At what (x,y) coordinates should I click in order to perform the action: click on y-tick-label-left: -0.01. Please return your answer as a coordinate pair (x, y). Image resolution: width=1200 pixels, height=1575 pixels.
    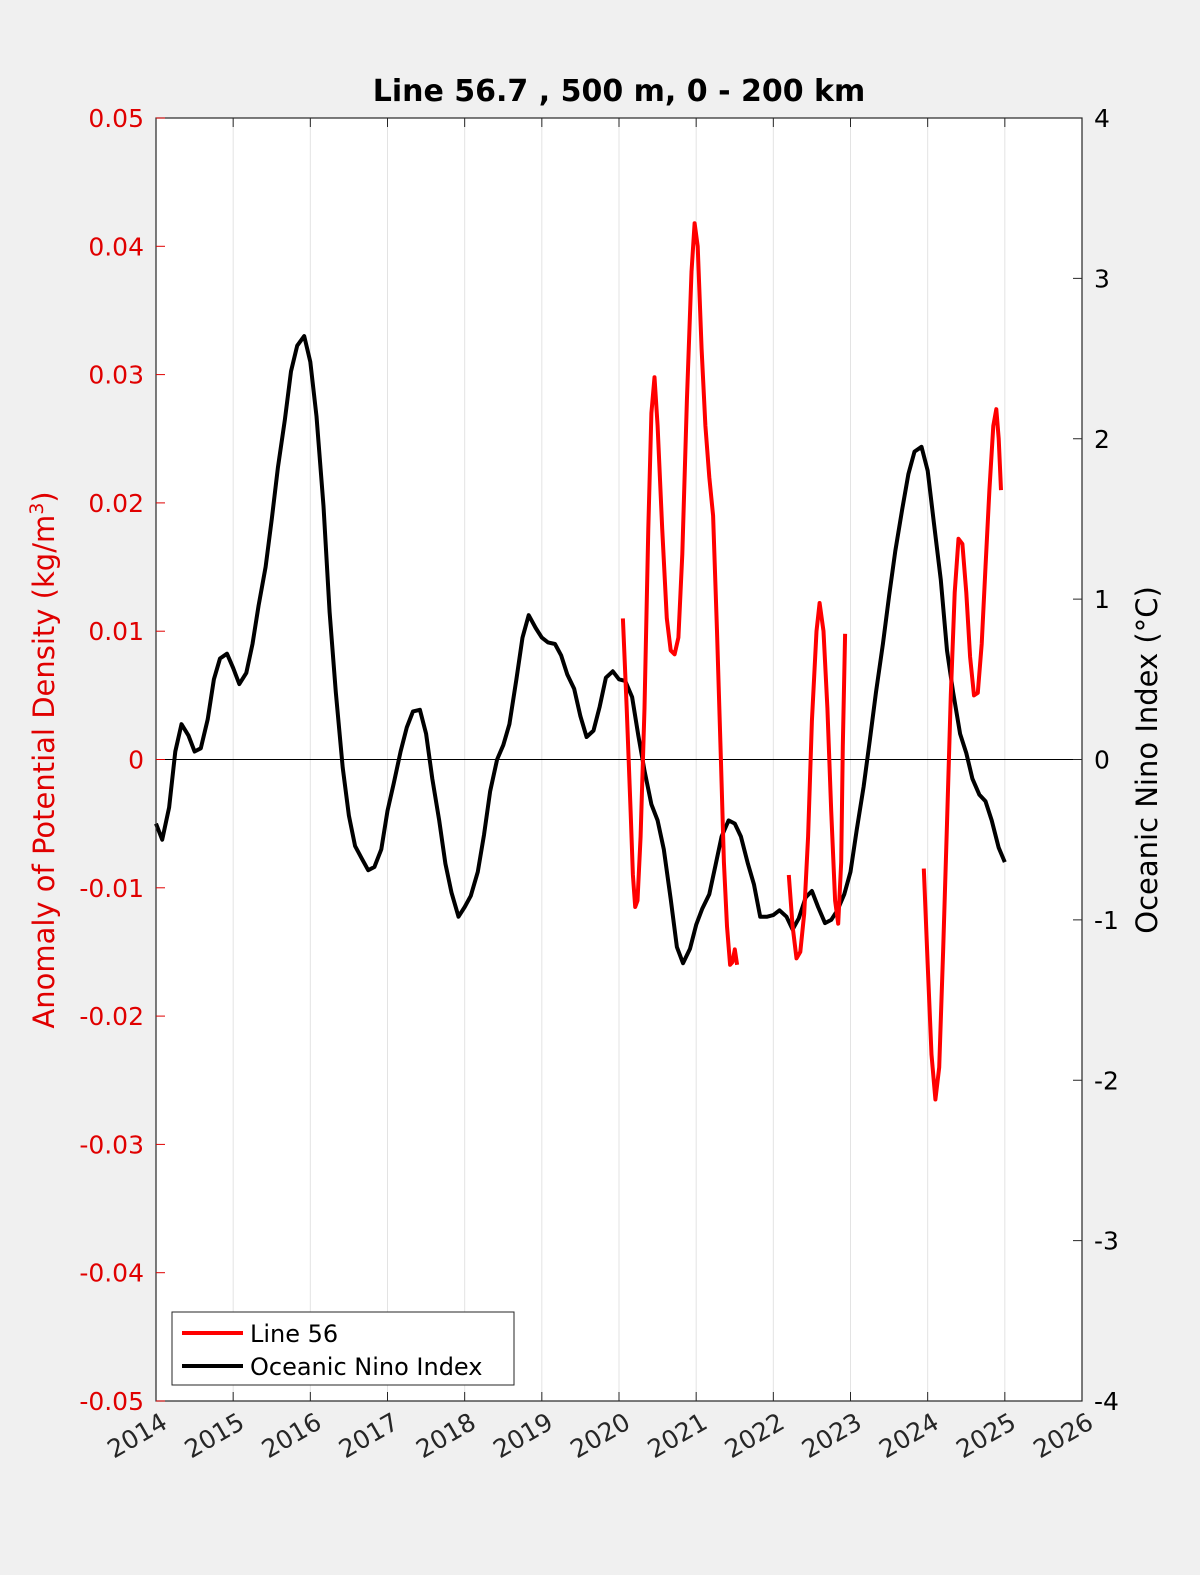
    Looking at the image, I should click on (111, 888).